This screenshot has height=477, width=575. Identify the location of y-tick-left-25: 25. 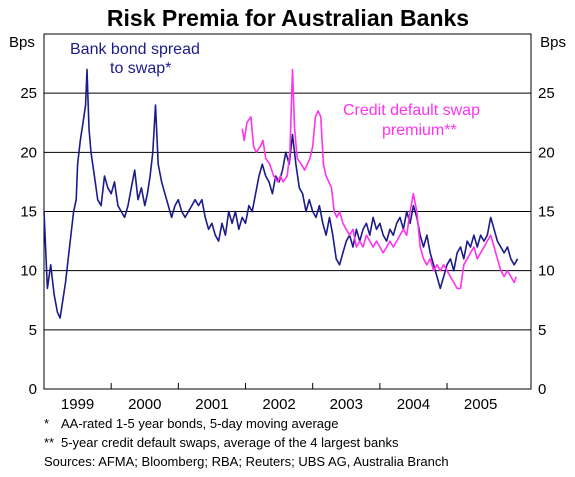
(28, 93).